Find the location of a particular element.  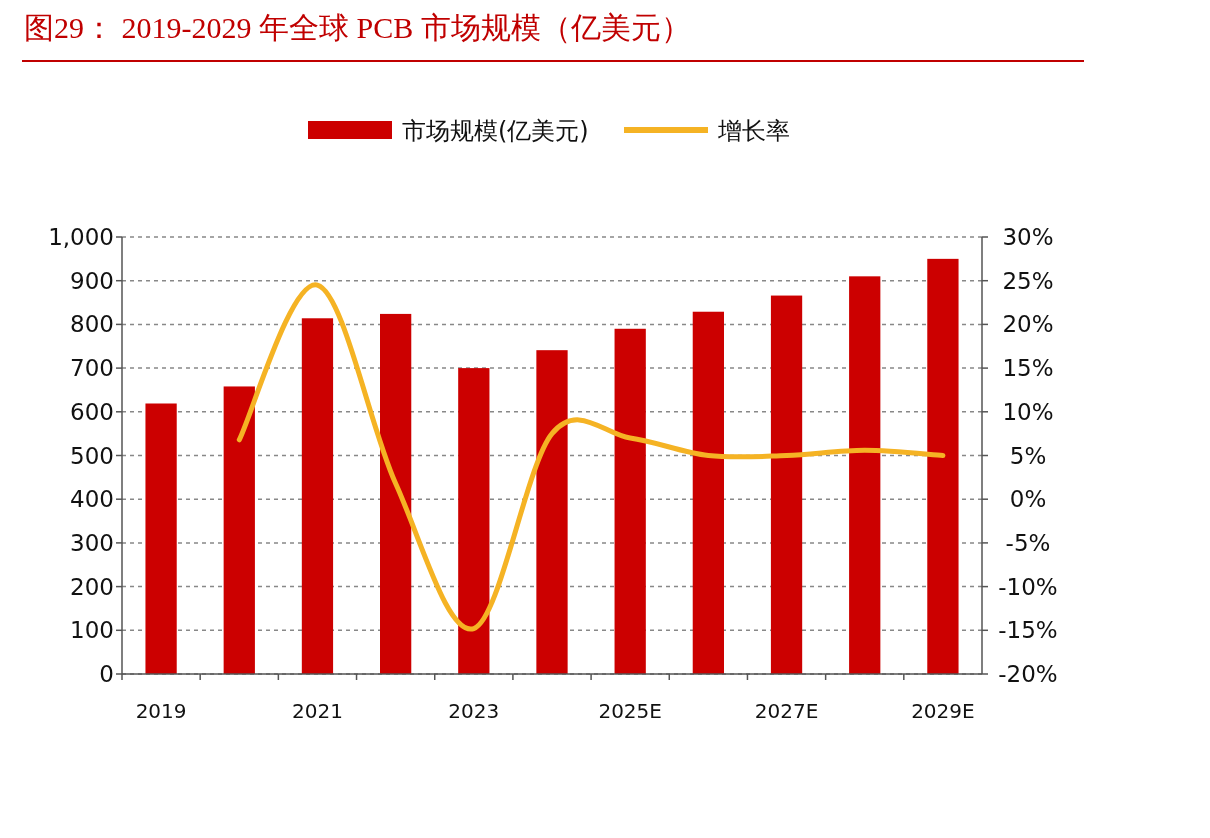

y-tick-label: 800 is located at coordinates (92, 324).